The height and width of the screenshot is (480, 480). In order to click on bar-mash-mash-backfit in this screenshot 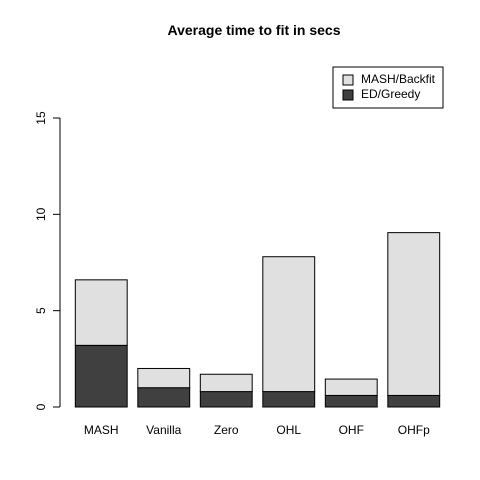, I will do `click(101, 312)`.